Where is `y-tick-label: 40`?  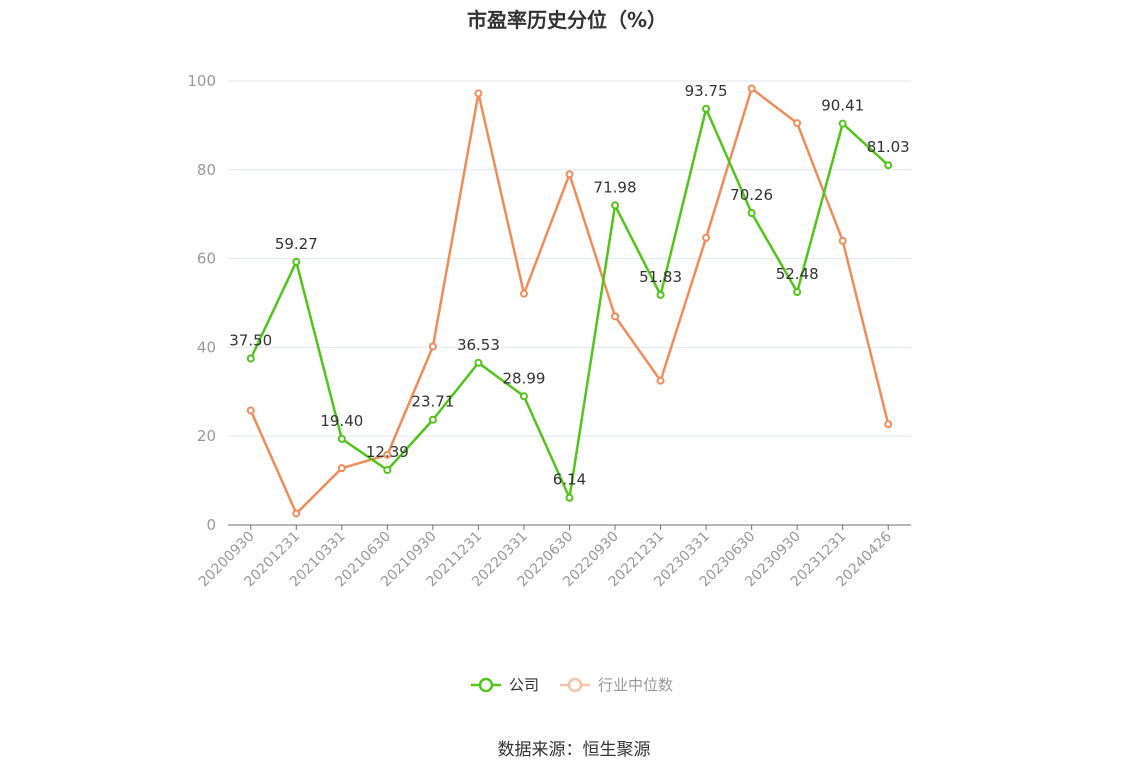
y-tick-label: 40 is located at coordinates (206, 347).